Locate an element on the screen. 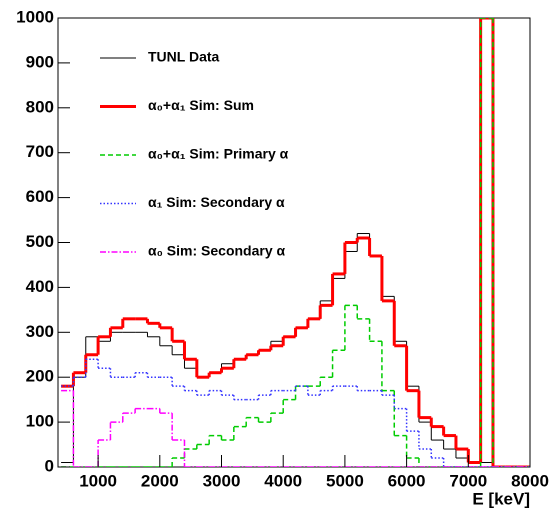  x-tick-label: 6000 is located at coordinates (407, 480).